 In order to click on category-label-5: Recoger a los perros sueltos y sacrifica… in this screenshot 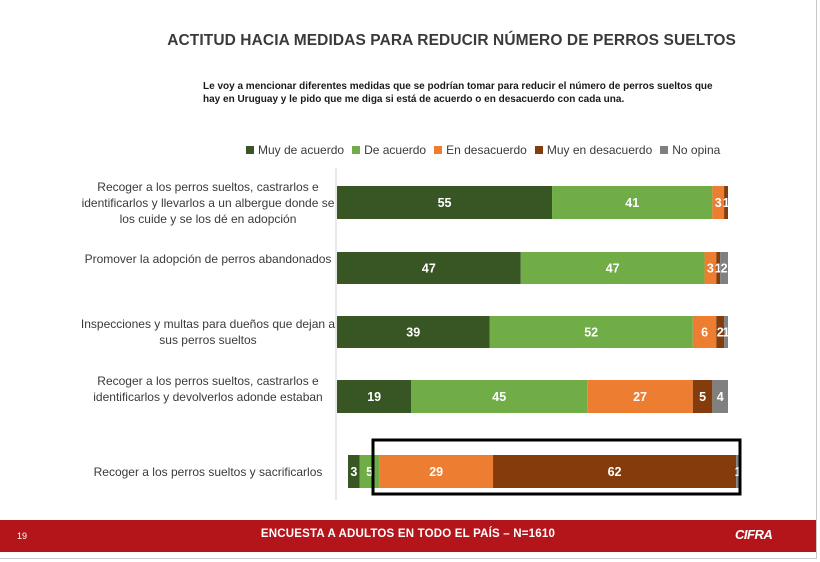, I will do `click(208, 472)`.